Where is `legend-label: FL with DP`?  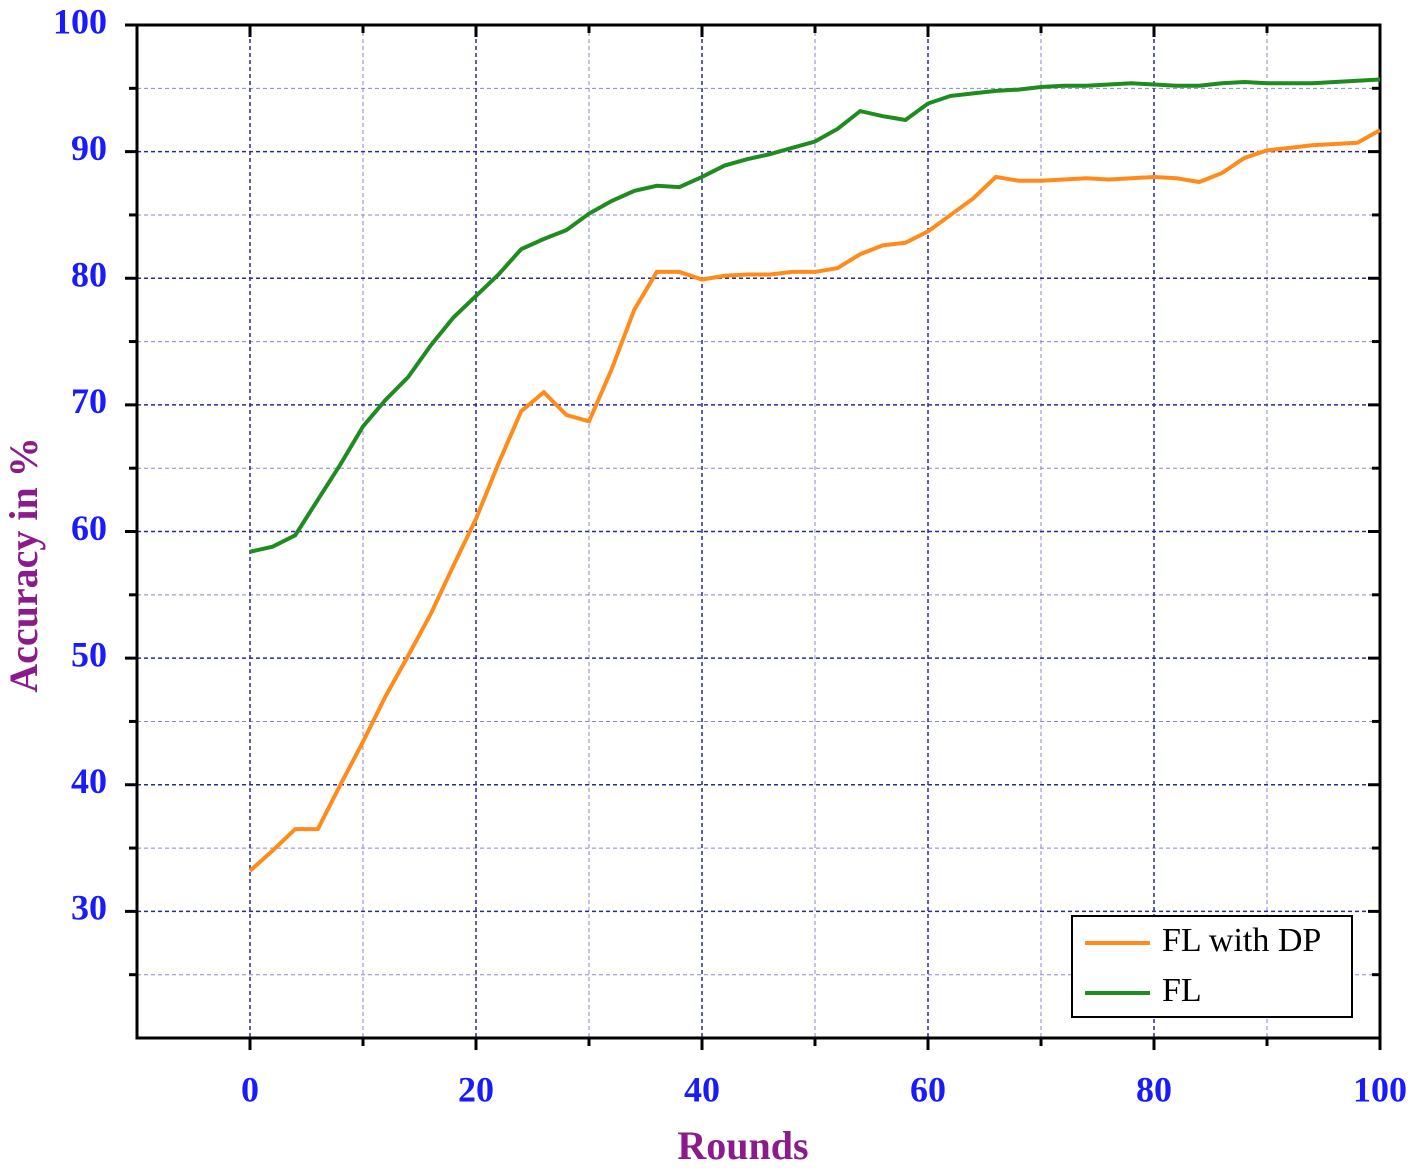
legend-label: FL with DP is located at coordinates (1241, 940).